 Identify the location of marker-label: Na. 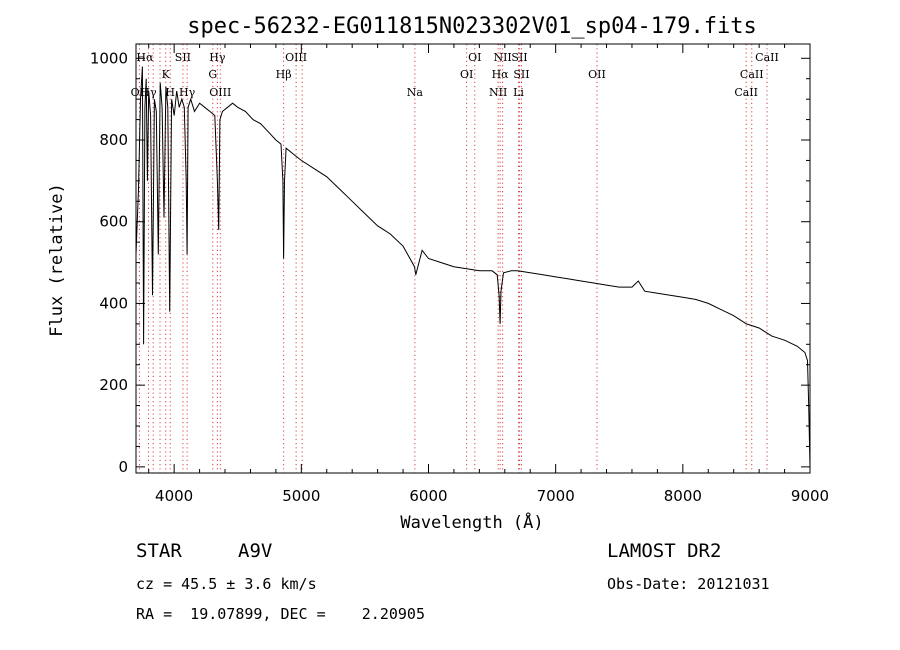
(415, 92).